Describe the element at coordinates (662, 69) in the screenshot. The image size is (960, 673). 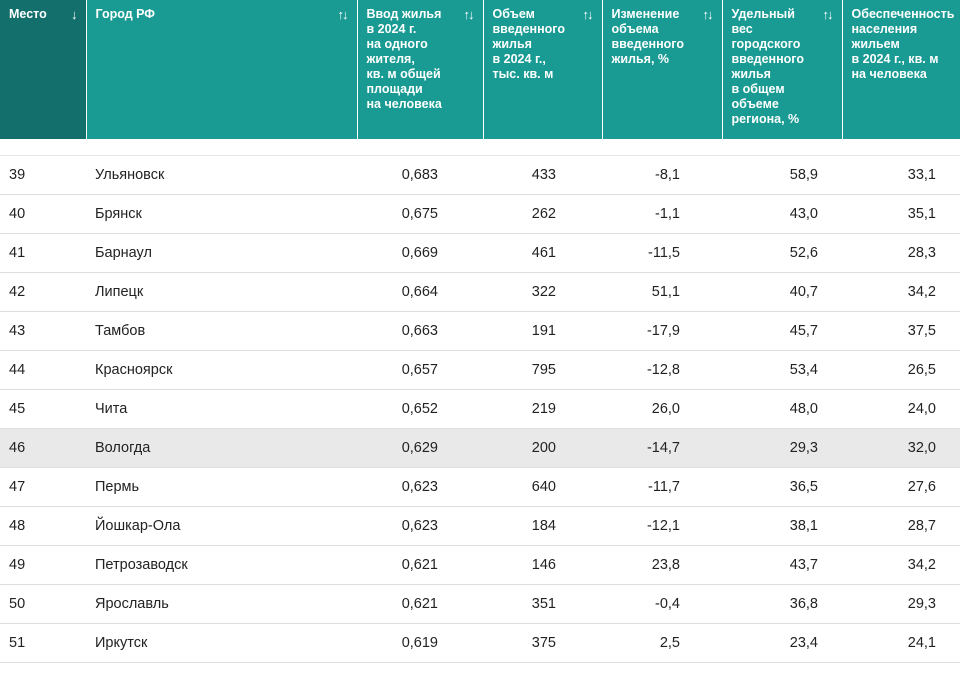
I see `column-header-change: Изменение объема введенного жилья, % ↑↓` at that location.